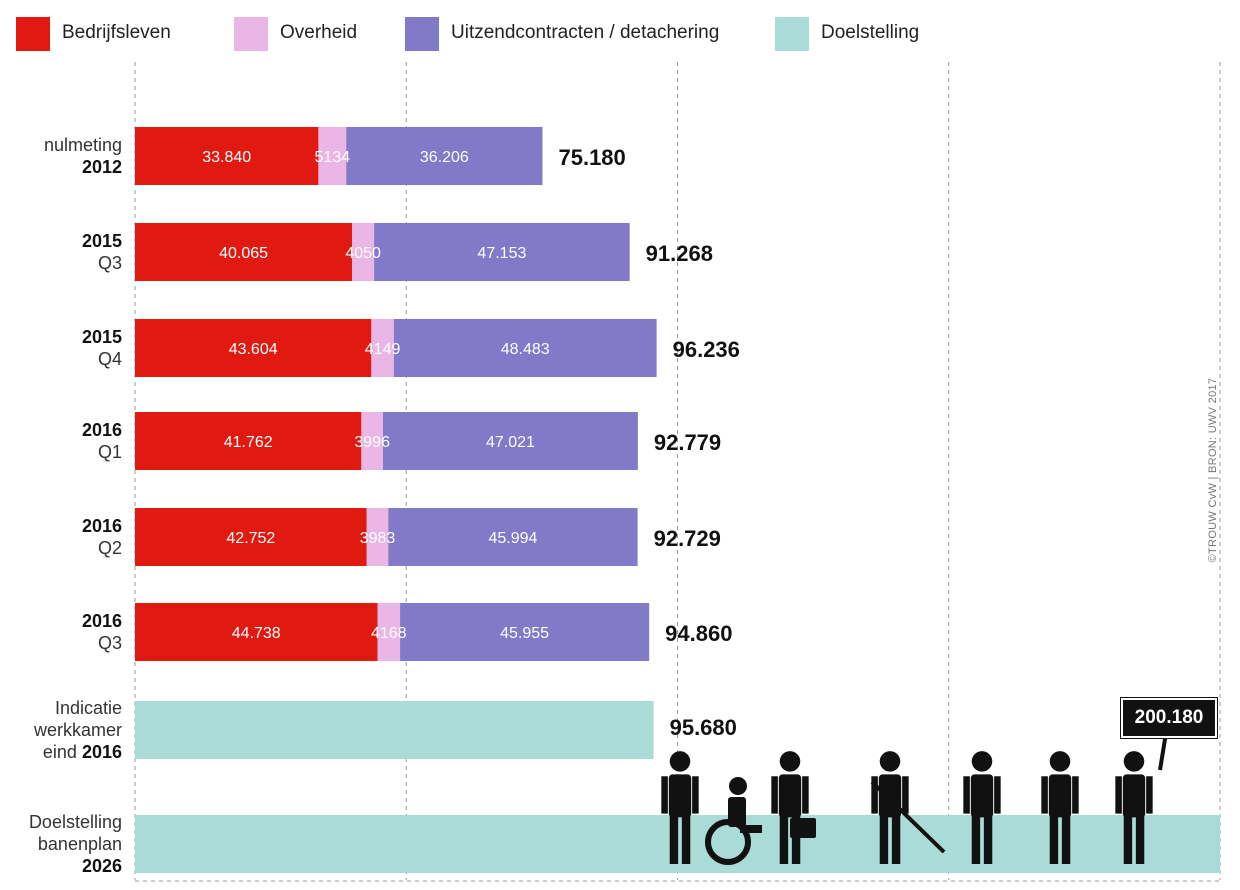  I want to click on bar-label-2016-q2-seg-0: 42.752, so click(251, 538).